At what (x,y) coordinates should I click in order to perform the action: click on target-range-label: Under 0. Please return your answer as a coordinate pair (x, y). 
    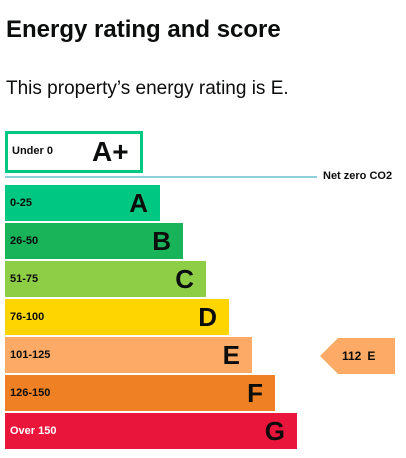
    Looking at the image, I should click on (32, 151).